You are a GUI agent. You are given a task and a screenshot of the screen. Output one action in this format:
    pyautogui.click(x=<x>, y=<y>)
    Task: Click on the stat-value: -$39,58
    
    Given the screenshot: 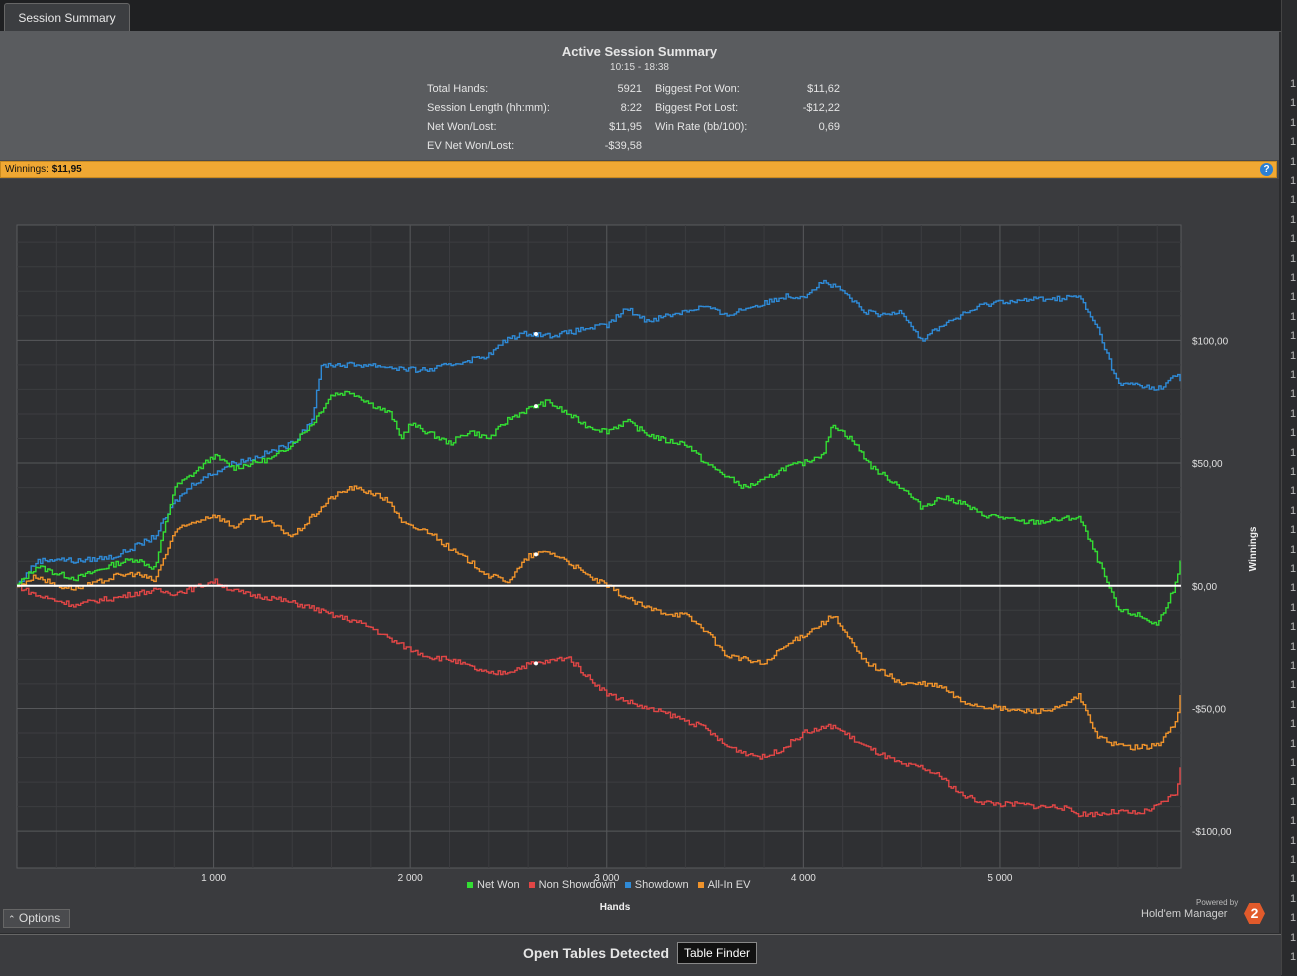 What is the action you would take?
    pyautogui.click(x=623, y=146)
    